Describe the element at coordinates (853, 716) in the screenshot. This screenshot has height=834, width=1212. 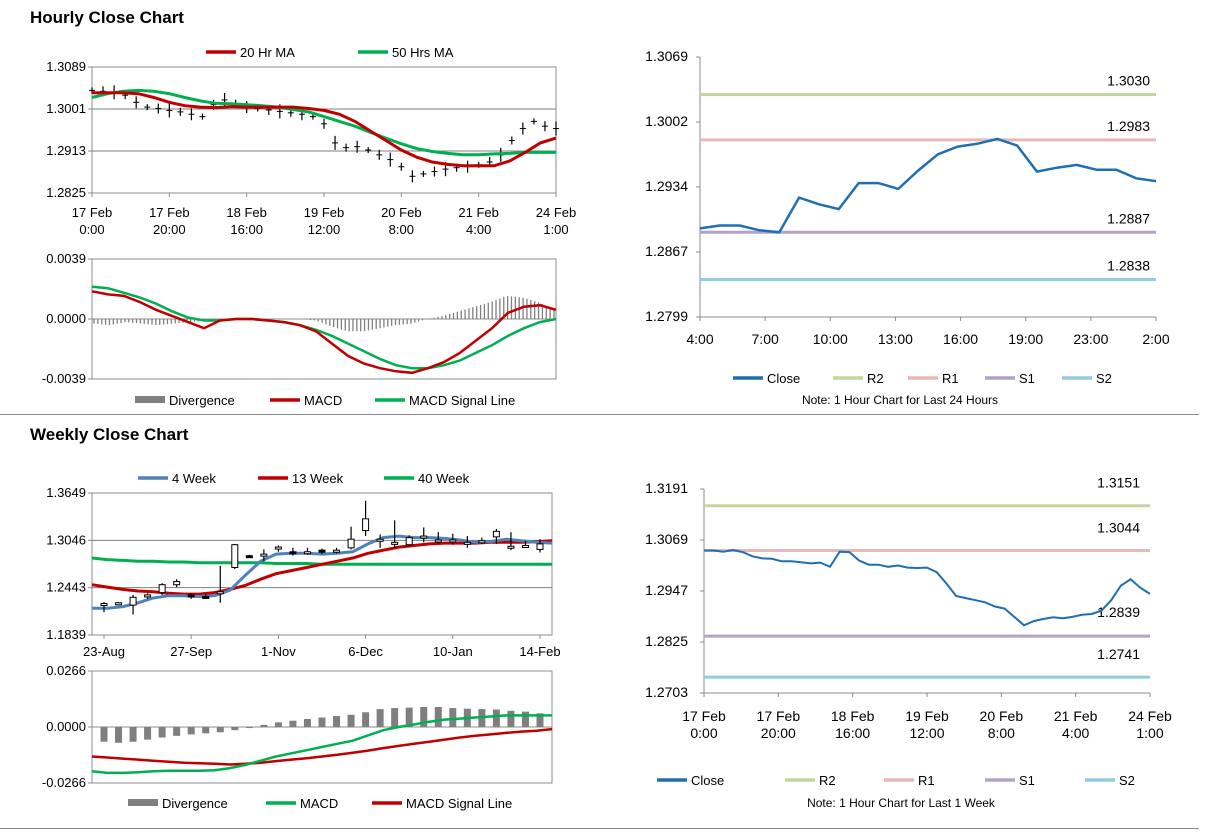
I see `weekly-1w-xtick-label: 18 Feb` at that location.